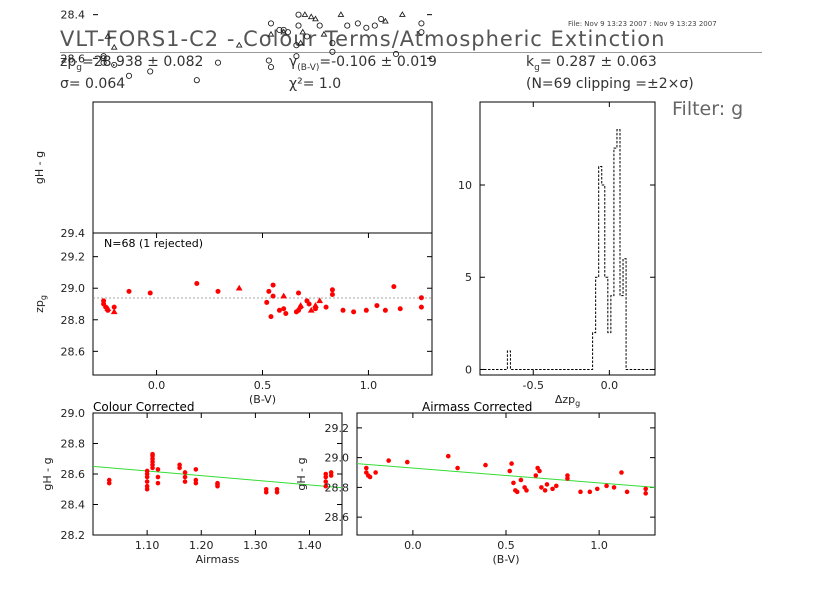 The height and width of the screenshot is (591, 839). What do you see at coordinates (337, 487) in the screenshot?
I see `airmass-ytick-label: 28.8` at bounding box center [337, 487].